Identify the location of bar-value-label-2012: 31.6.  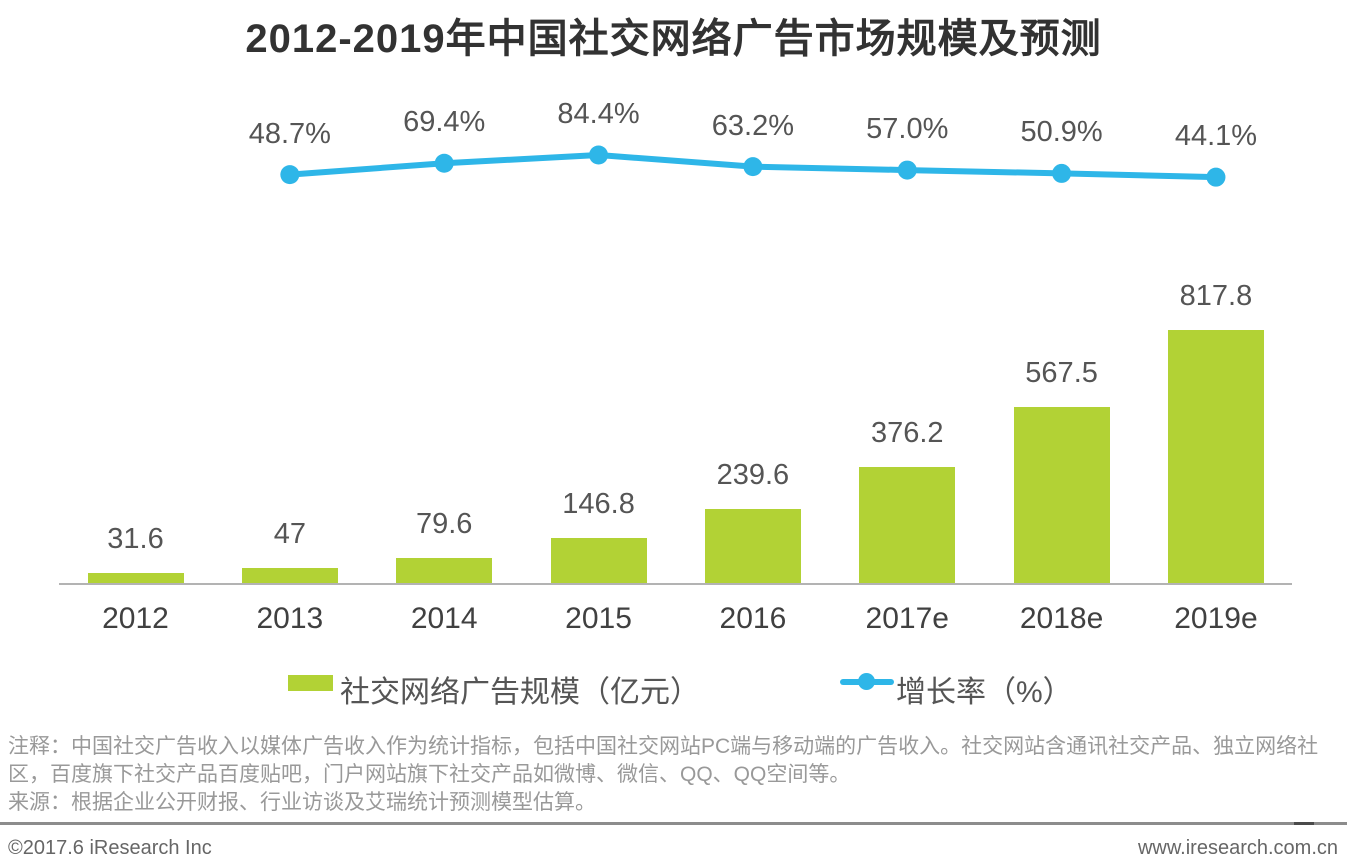
(135, 539).